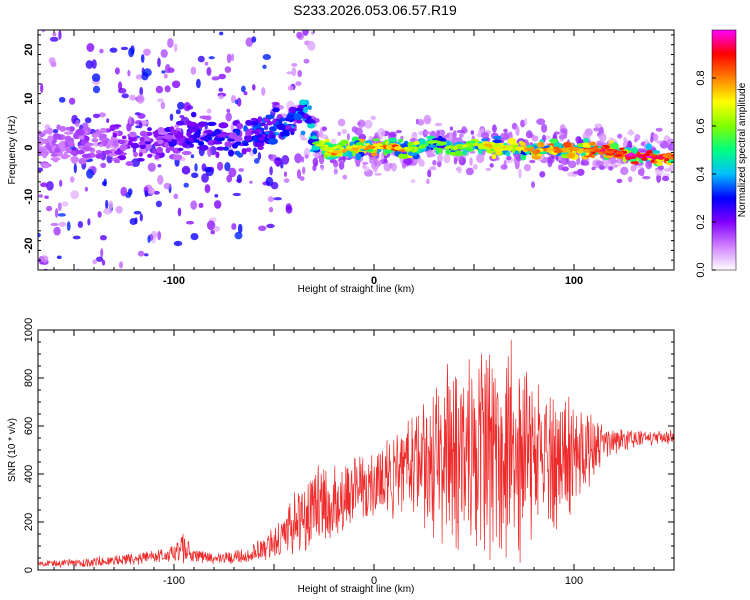 The width and height of the screenshot is (750, 600). Describe the element at coordinates (29, 445) in the screenshot. I see `snr-y-tick-labels: 0 200 400 600 800 1000` at that location.